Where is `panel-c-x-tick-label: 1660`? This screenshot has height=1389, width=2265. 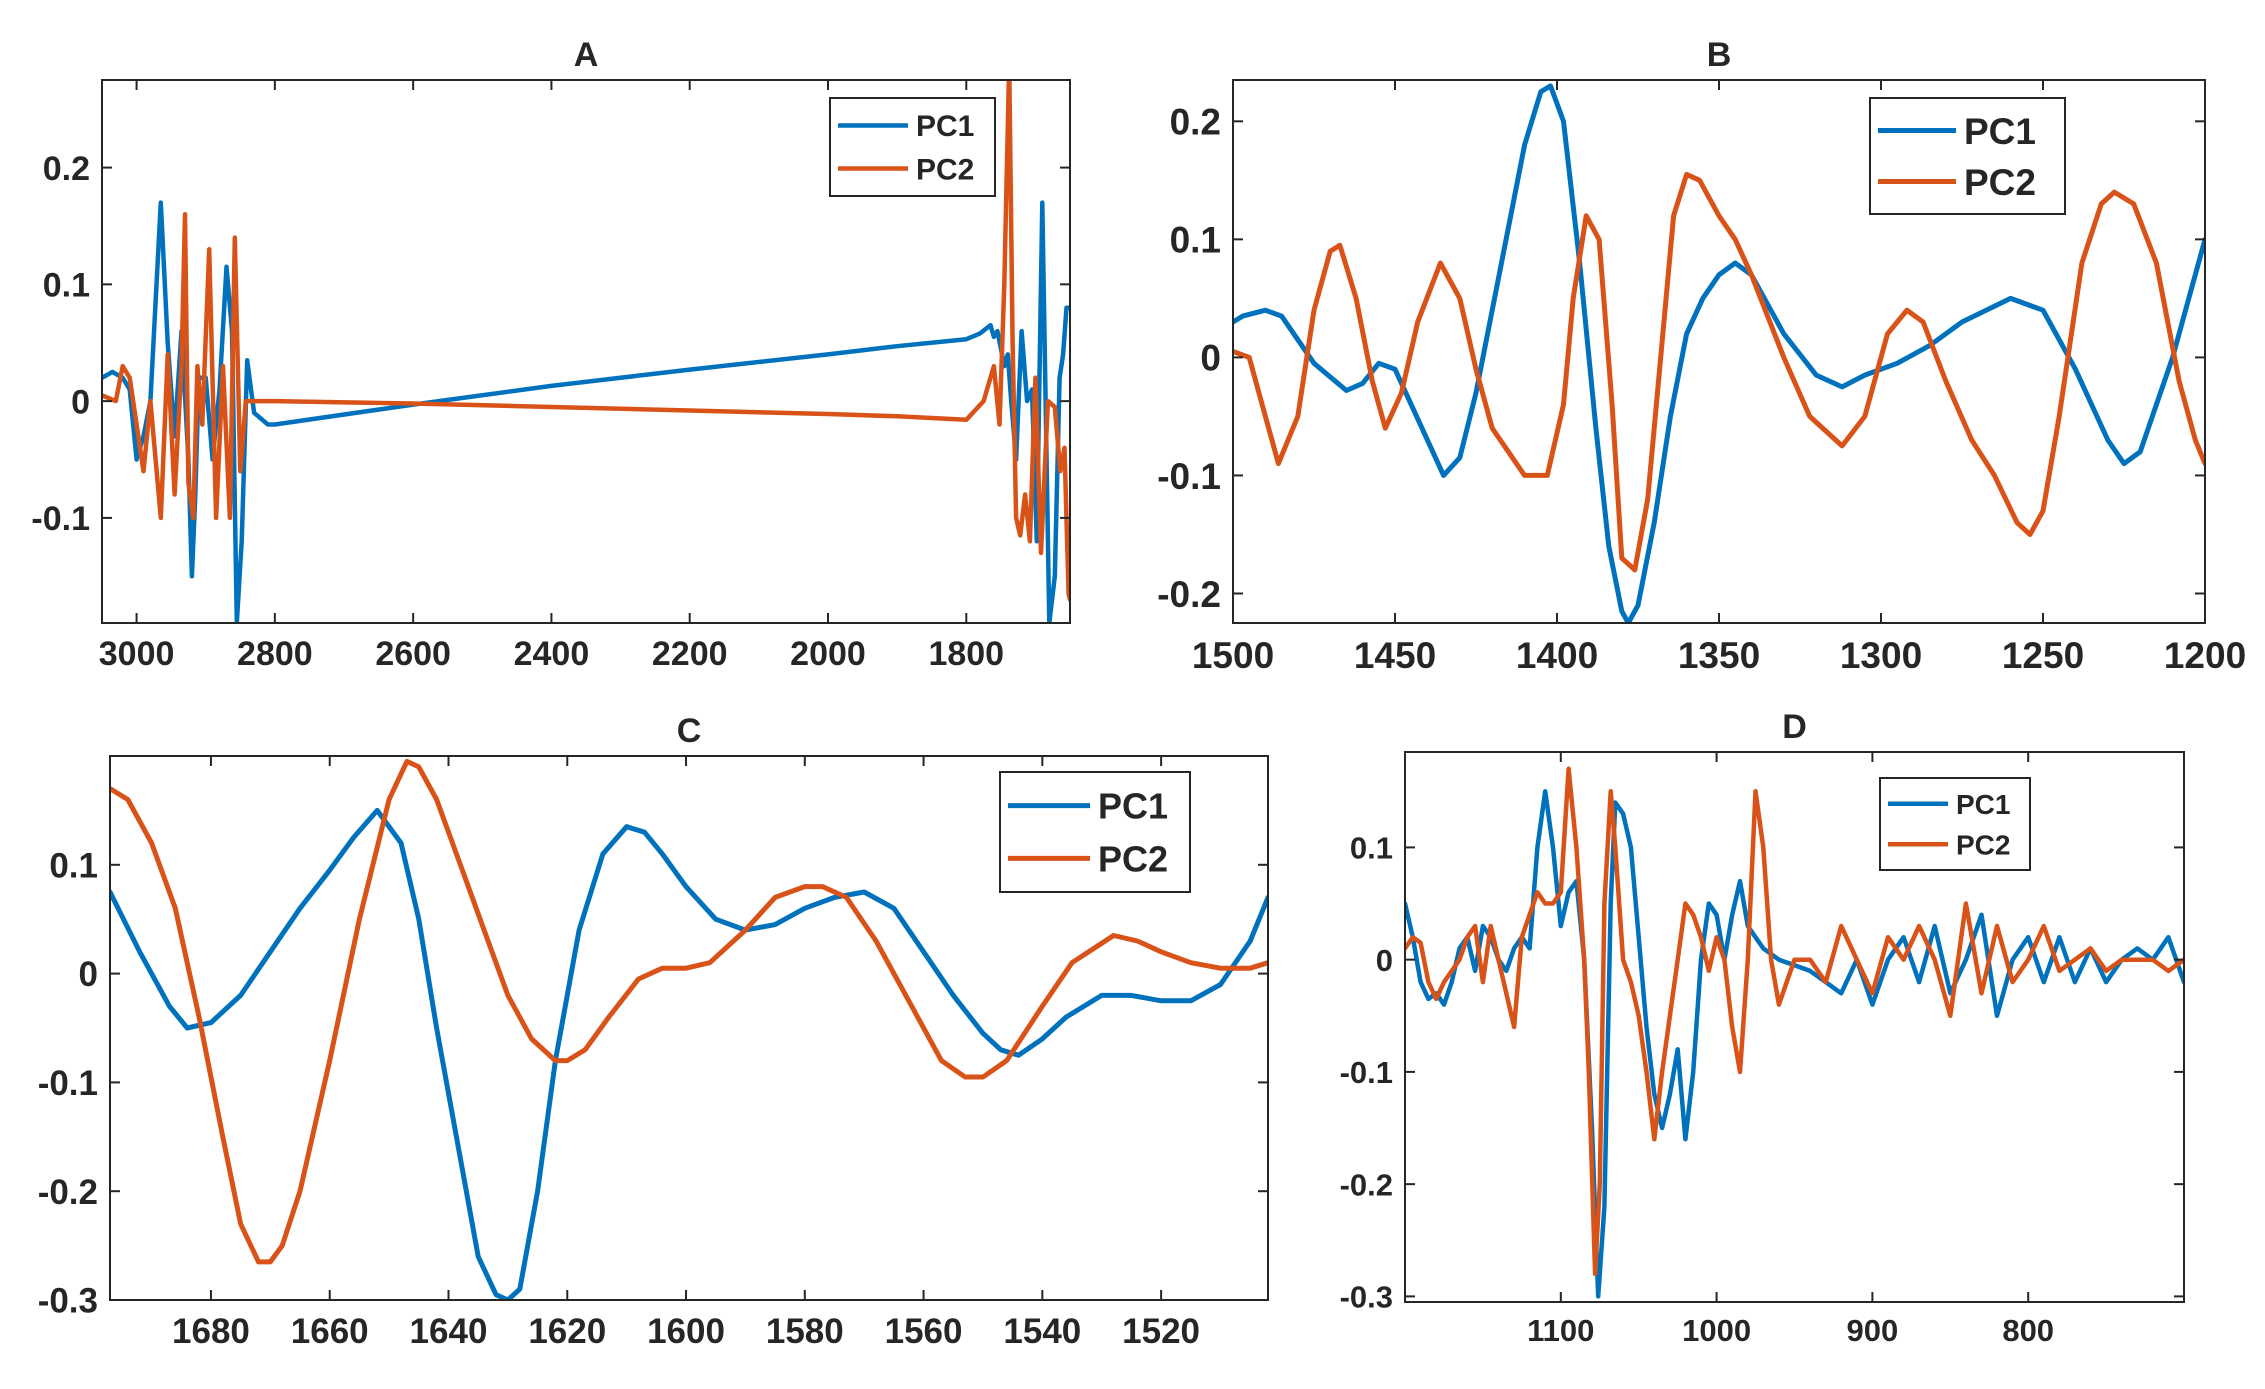
panel-c-x-tick-label: 1660 is located at coordinates (330, 1331).